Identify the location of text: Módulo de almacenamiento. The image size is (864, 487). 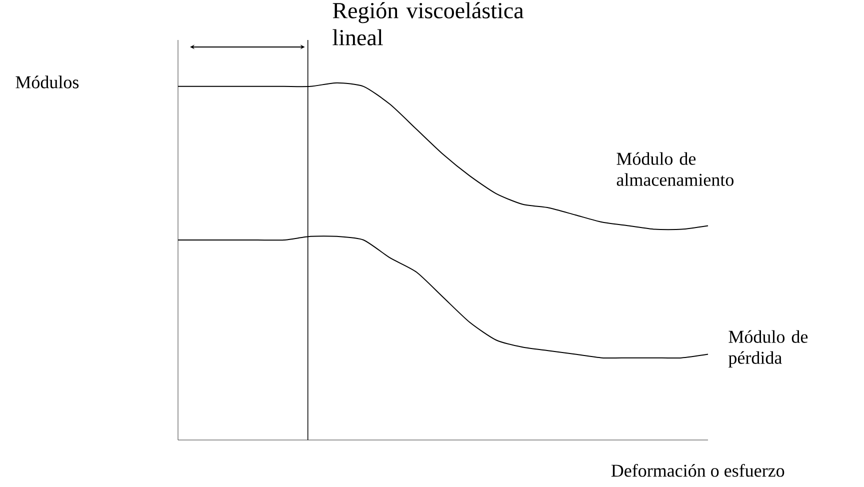
(675, 169).